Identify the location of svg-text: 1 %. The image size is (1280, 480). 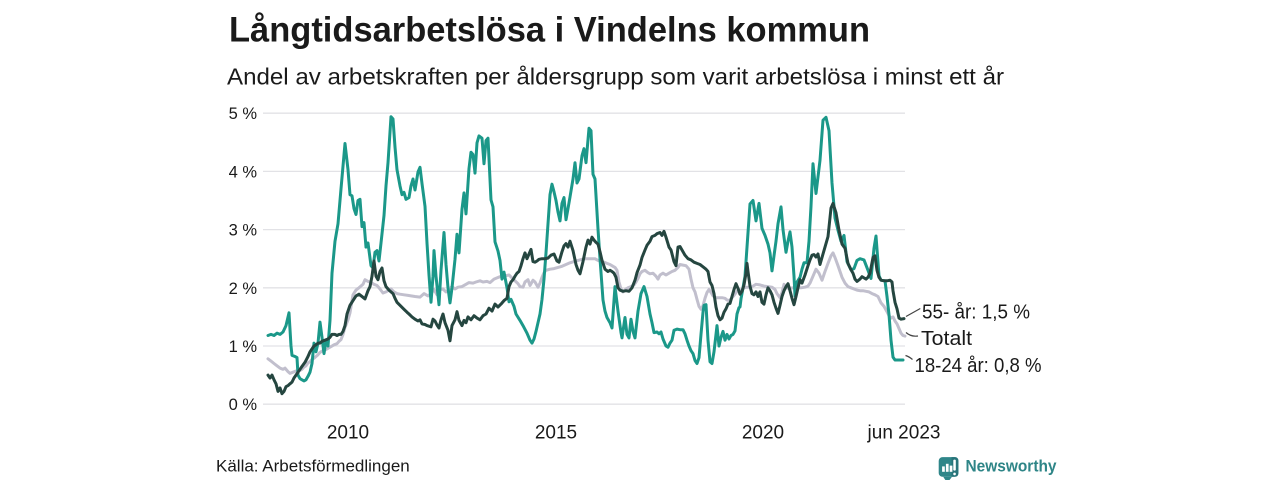
(243, 347).